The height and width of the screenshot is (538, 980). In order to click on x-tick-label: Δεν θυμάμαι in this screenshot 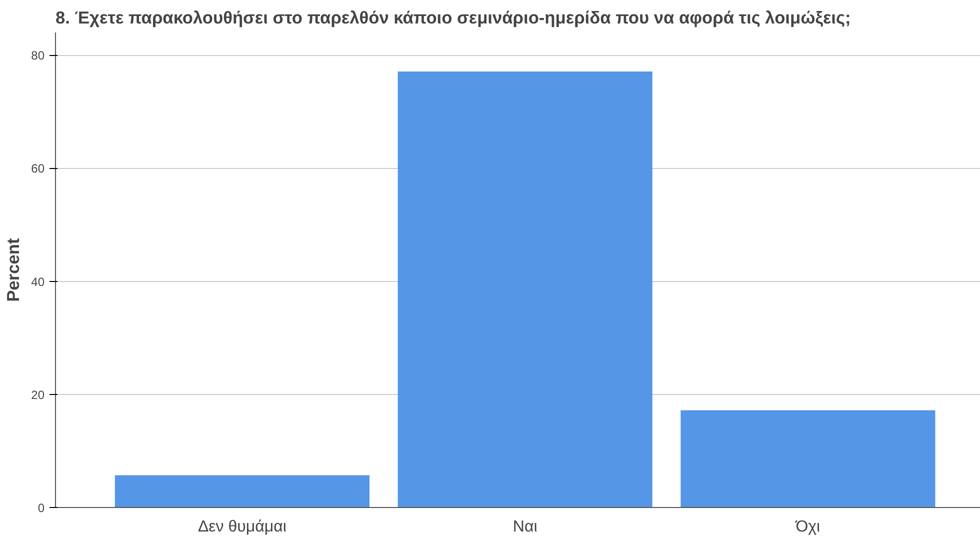, I will do `click(242, 527)`.